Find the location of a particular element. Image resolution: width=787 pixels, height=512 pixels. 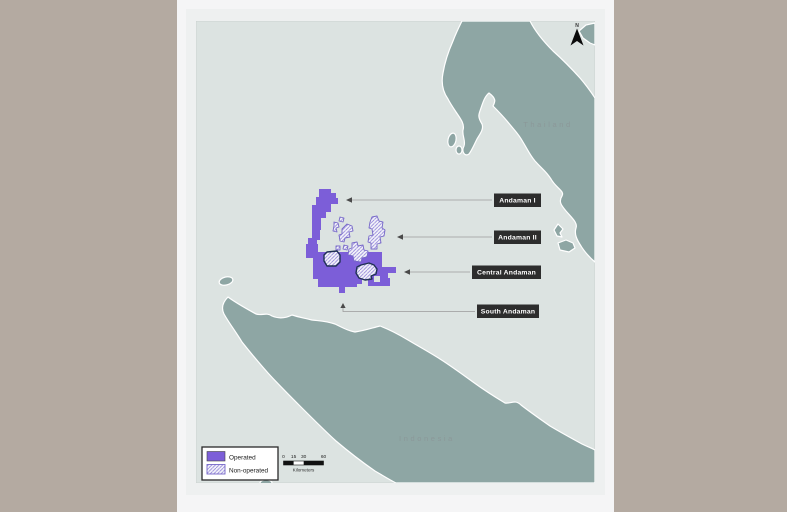

island-oval is located at coordinates (566, 246).